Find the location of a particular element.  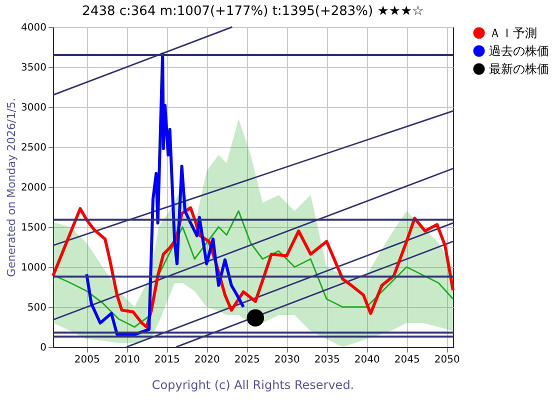

x-tick-label: 2035 is located at coordinates (327, 360).